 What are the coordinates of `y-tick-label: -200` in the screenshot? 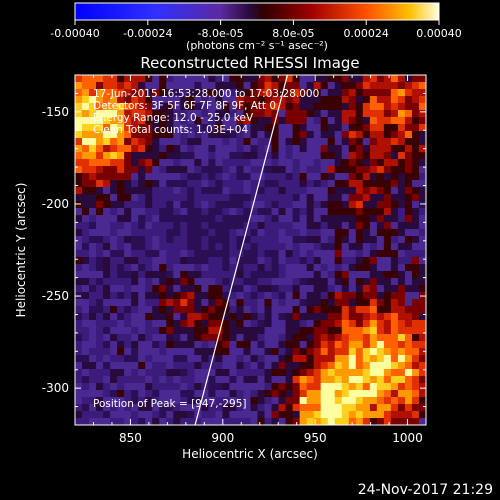 It's located at (55, 204).